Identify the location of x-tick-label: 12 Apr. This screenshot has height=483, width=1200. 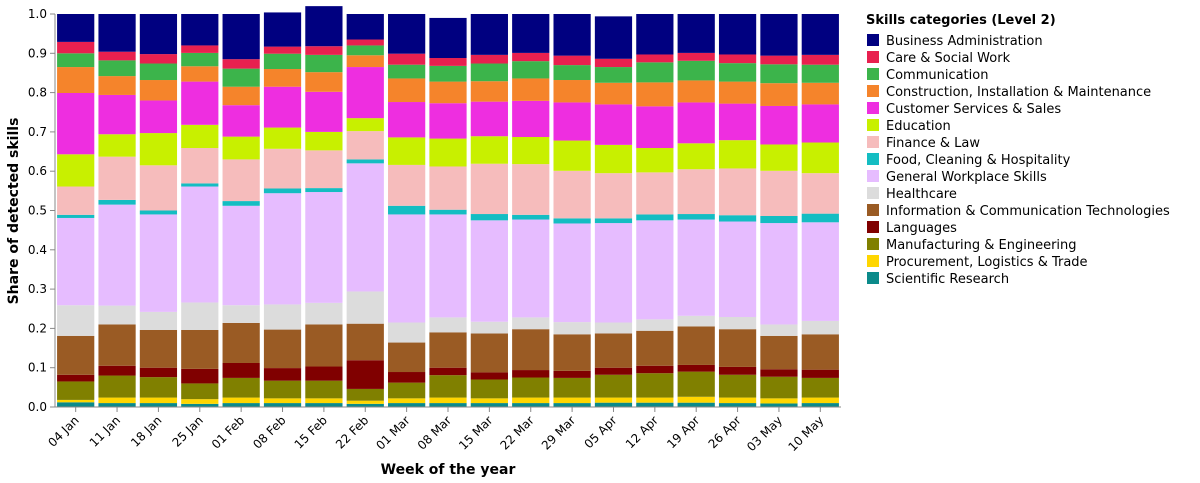
(642, 432).